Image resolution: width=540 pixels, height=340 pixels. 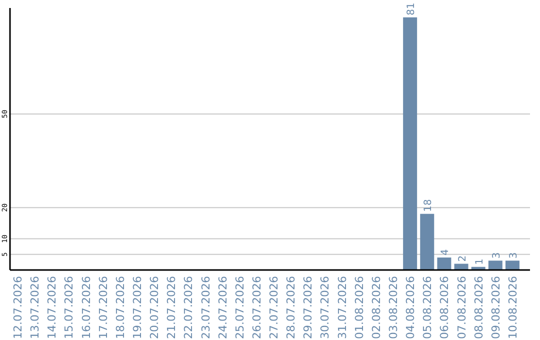 What do you see at coordinates (462, 258) in the screenshot?
I see `data-label: 2` at bounding box center [462, 258].